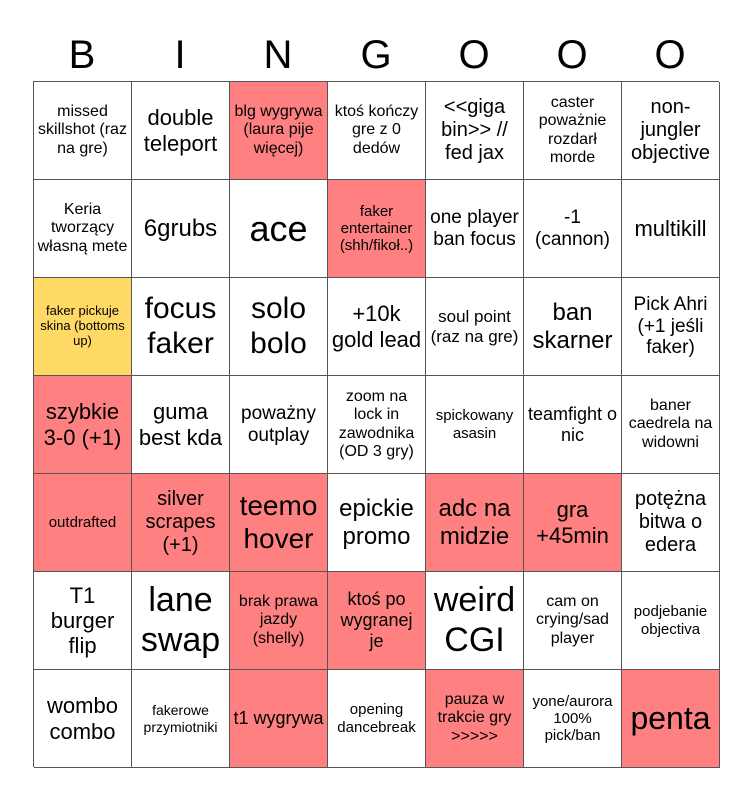 The image size is (752, 800). I want to click on bingo-cell: ban skarner, so click(573, 327).